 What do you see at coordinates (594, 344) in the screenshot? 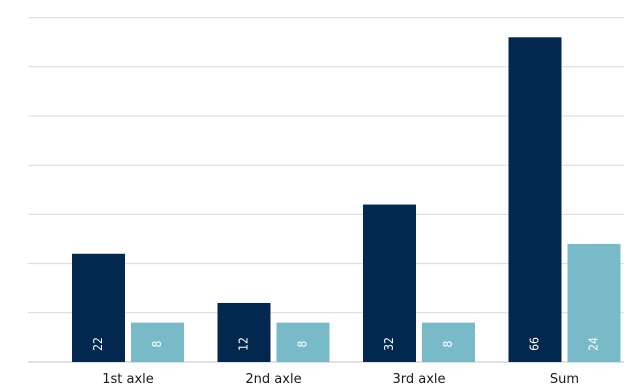
I see `data-label: 24` at bounding box center [594, 344].